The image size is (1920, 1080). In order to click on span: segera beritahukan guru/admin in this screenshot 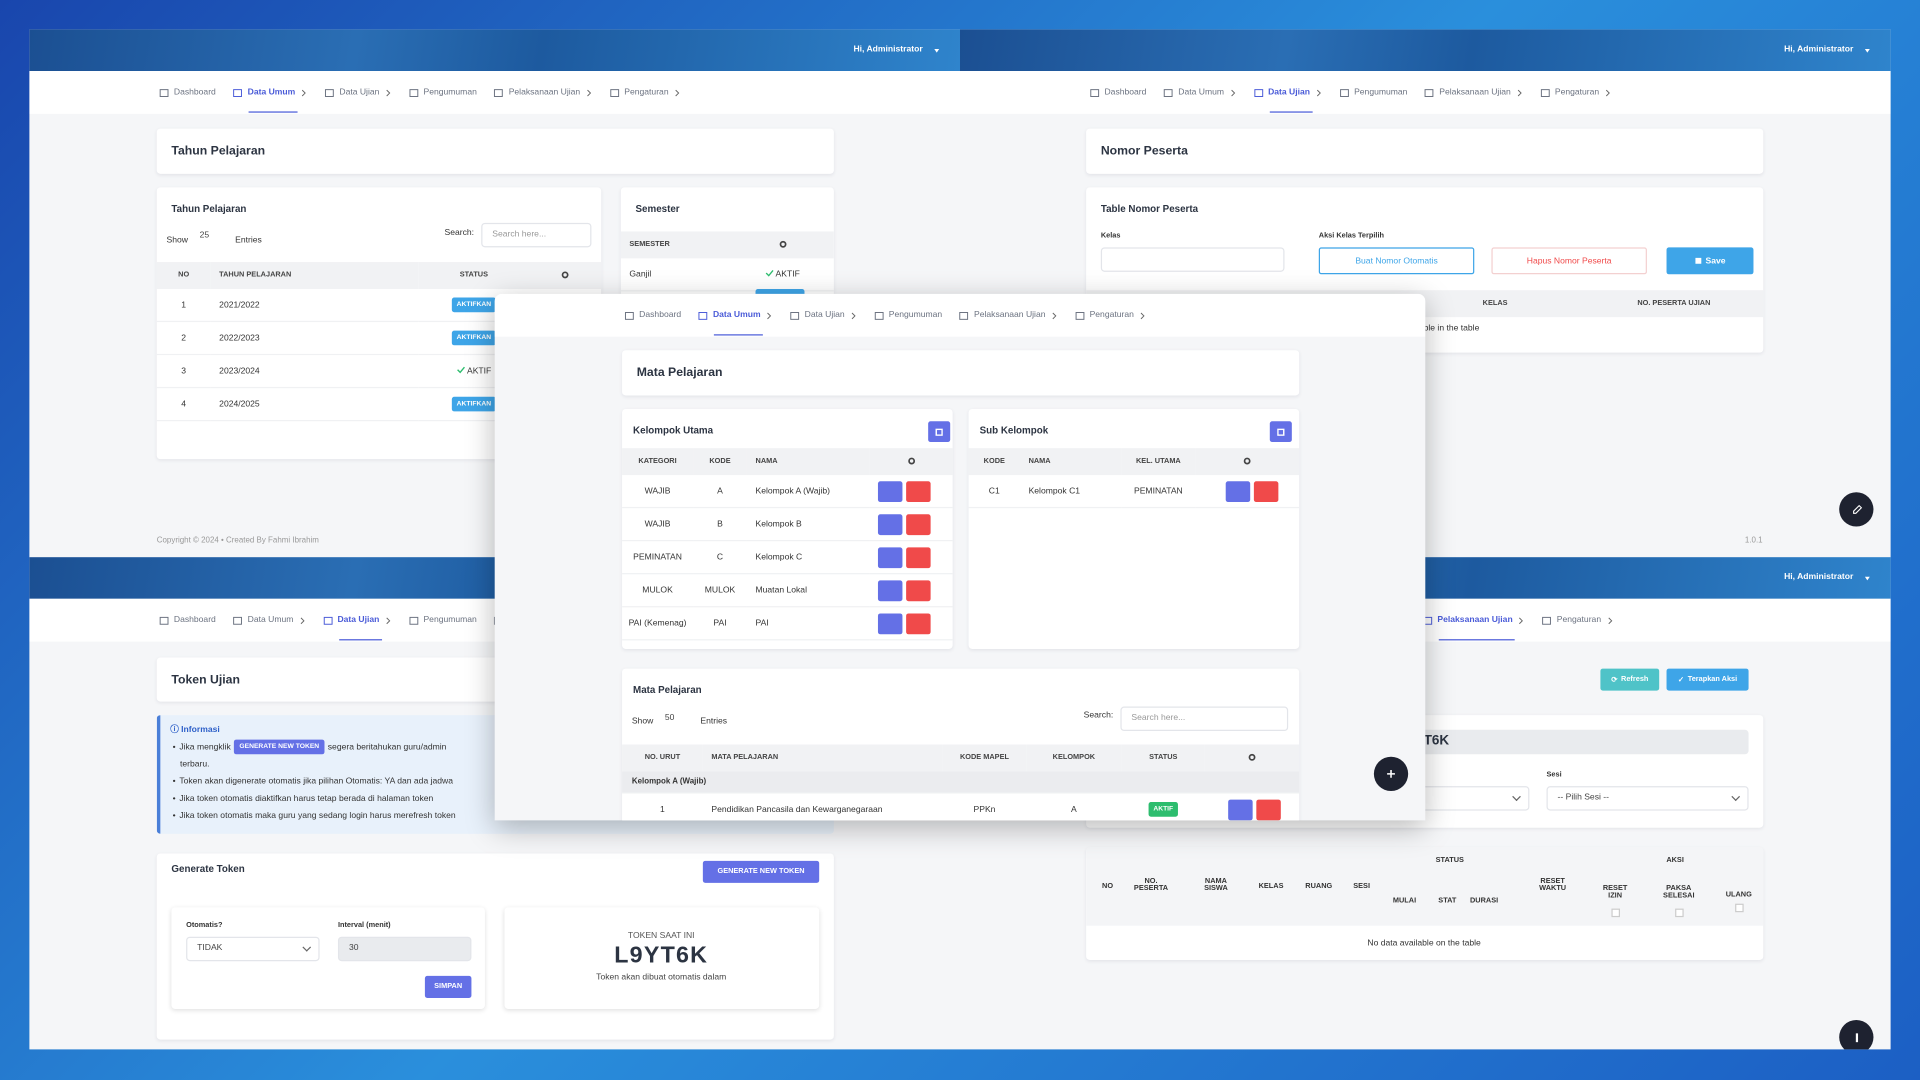, I will do `click(387, 747)`.